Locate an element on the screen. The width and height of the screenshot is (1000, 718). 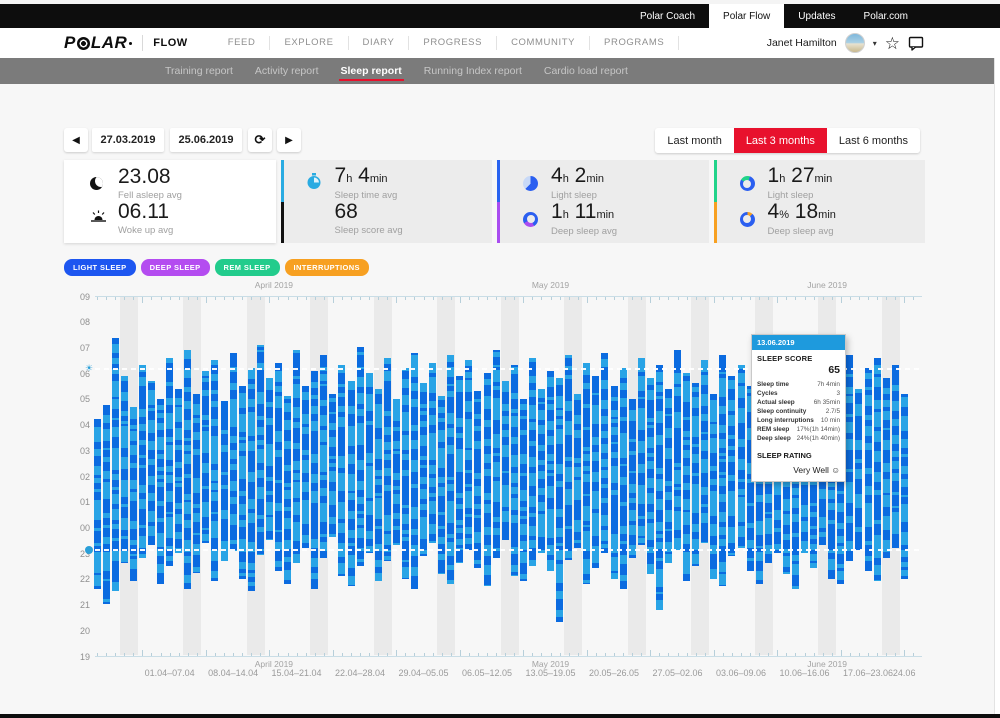
range-button-last-month: Last month is located at coordinates (694, 140).